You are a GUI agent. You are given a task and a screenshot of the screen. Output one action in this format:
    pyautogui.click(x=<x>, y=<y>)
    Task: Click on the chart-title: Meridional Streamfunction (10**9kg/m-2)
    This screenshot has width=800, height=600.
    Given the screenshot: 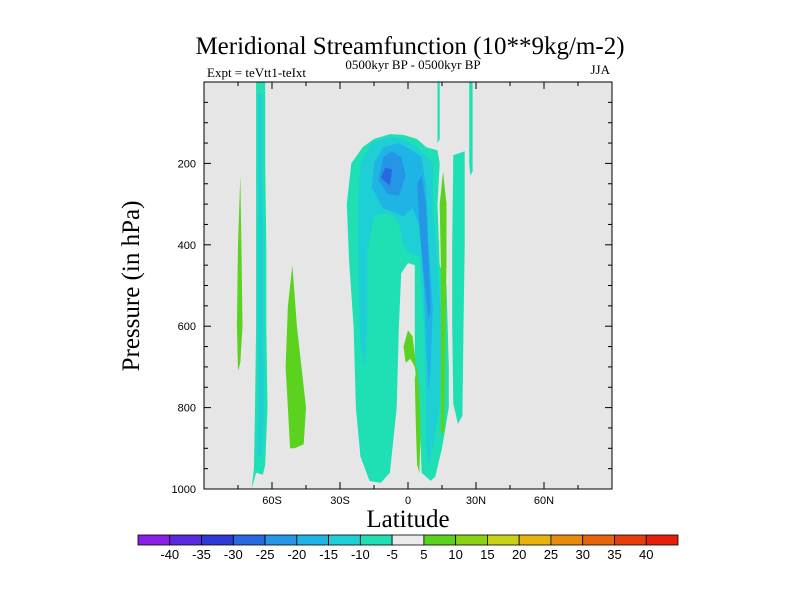 What is the action you would take?
    pyautogui.click(x=409, y=46)
    